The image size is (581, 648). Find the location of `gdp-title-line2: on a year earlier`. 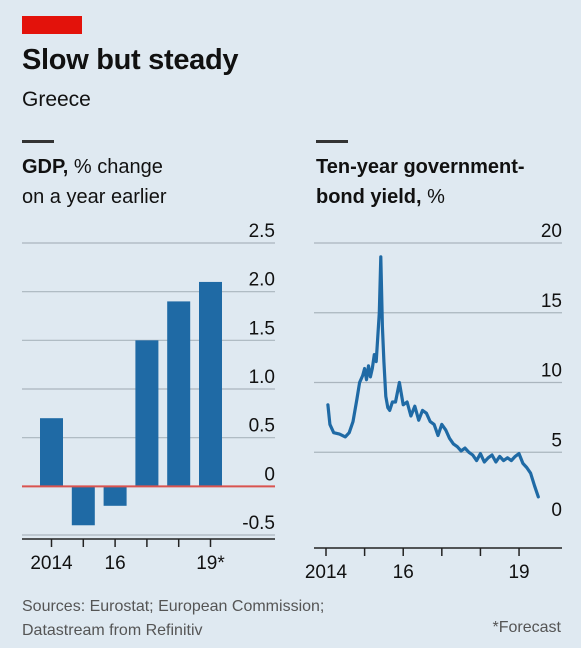

gdp-title-line2: on a year earlier is located at coordinates (94, 197).